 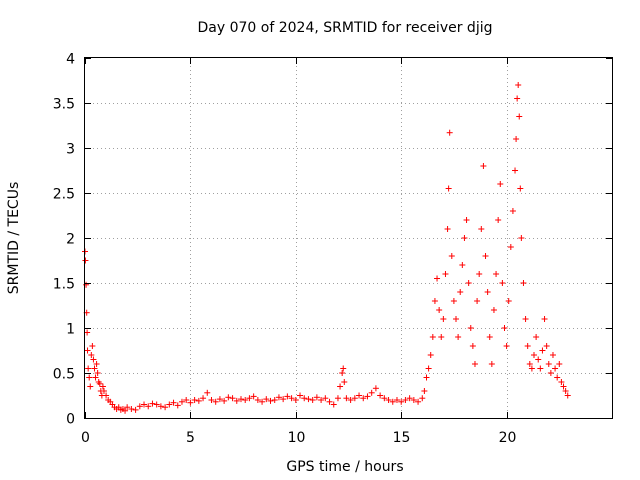 What do you see at coordinates (70, 240) in the screenshot?
I see `y-tick-label: 2` at bounding box center [70, 240].